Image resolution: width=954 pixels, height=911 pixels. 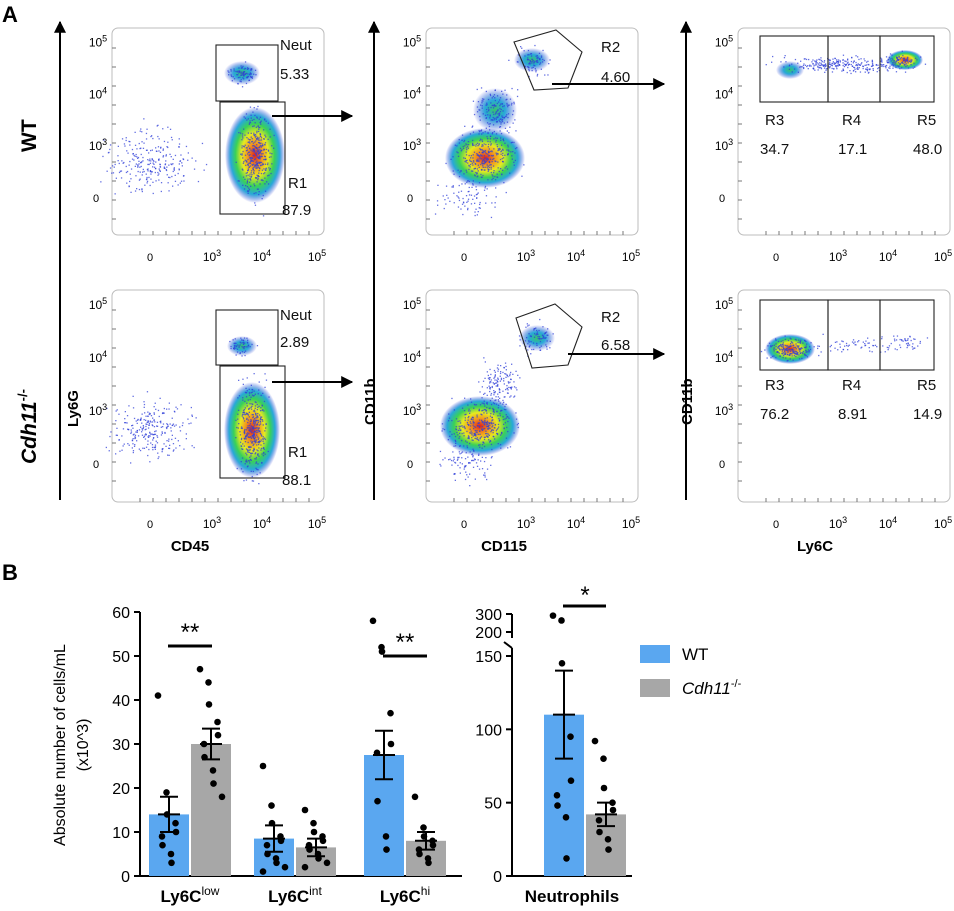 What do you see at coordinates (774, 120) in the screenshot?
I see `label-wt-r3: R3` at bounding box center [774, 120].